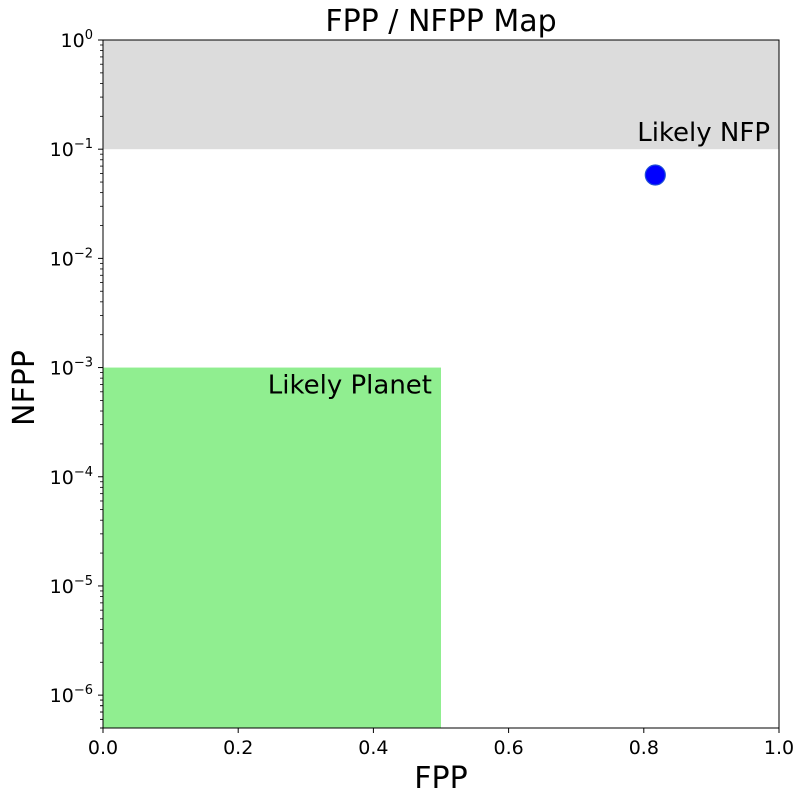  Describe the element at coordinates (71, 149) in the screenshot. I see `y-tick-label: 10⁻¹` at that location.